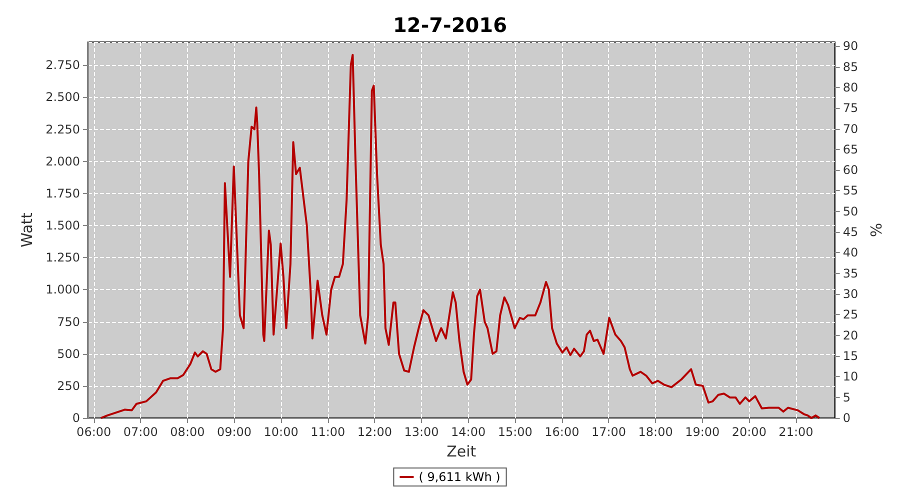 The width and height of the screenshot is (900, 500). I want to click on y2-tick-label: 30, so click(850, 294).